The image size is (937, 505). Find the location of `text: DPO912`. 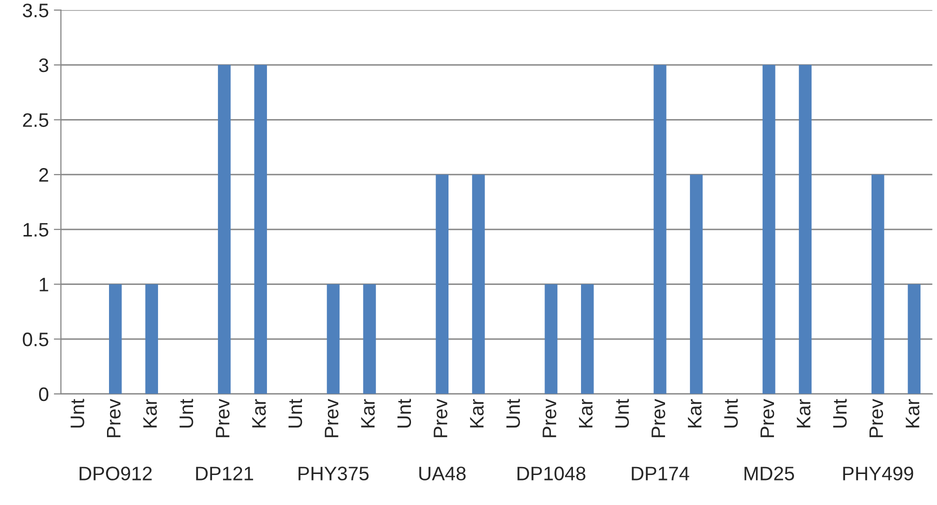

text: DPO912 is located at coordinates (116, 473).